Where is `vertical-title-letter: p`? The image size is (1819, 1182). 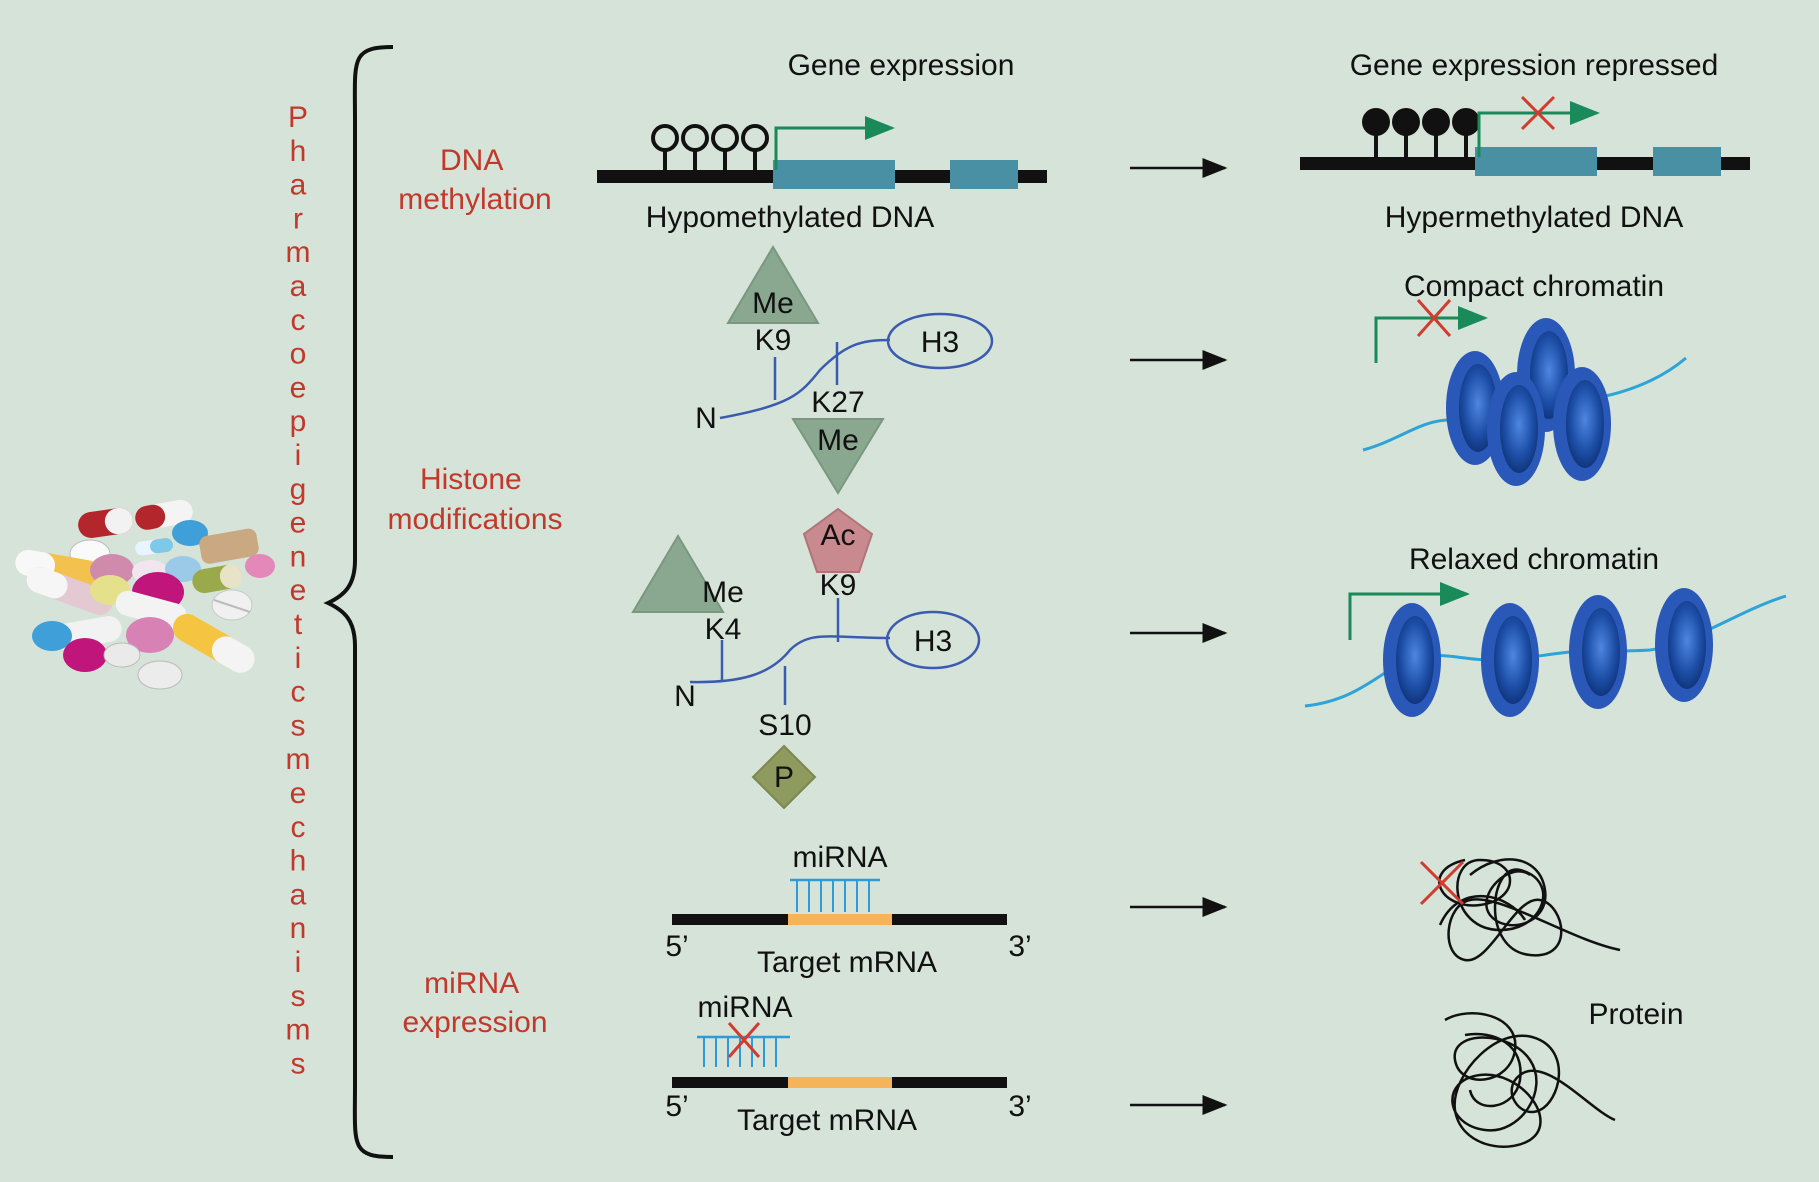
vertical-title-letter: p is located at coordinates (298, 421).